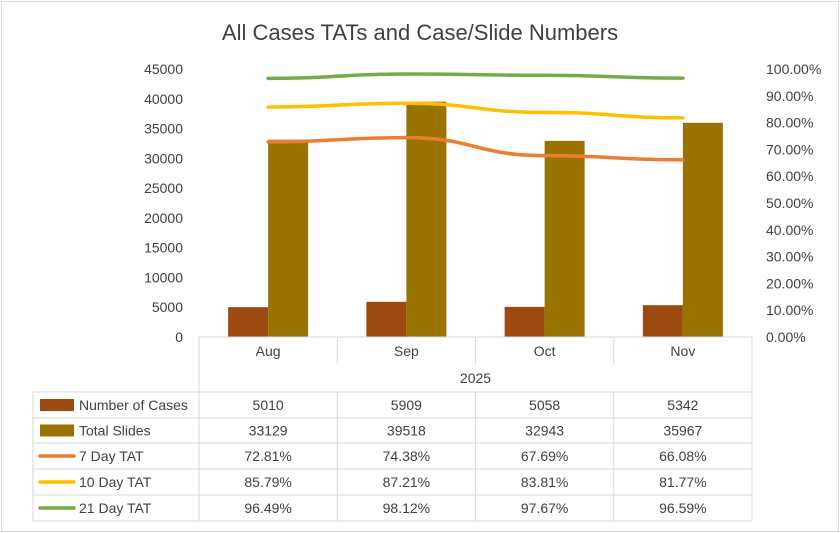  Describe the element at coordinates (163, 248) in the screenshot. I see `left-axis-tick-label: 15000` at that location.